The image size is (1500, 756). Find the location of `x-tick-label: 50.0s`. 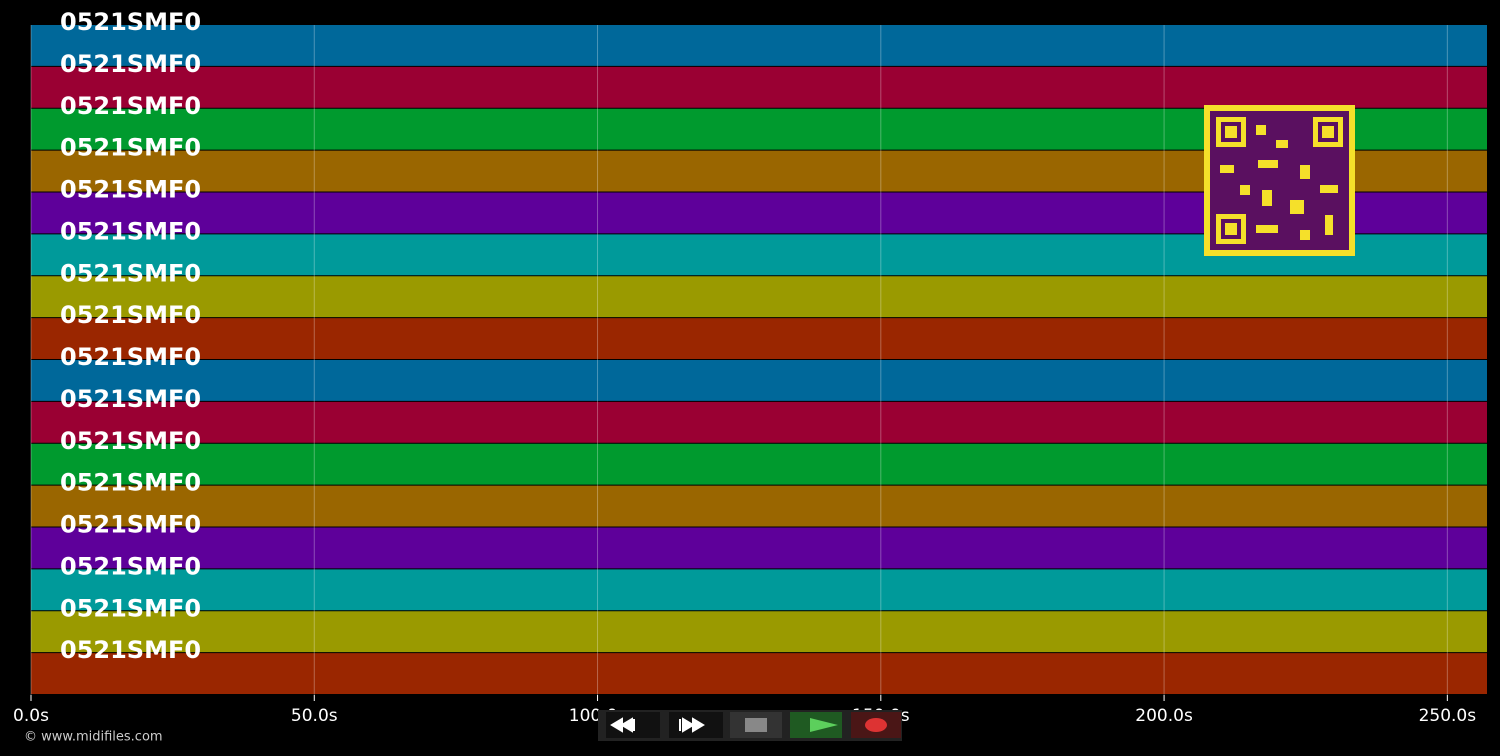

x-tick-label: 50.0s is located at coordinates (314, 716).